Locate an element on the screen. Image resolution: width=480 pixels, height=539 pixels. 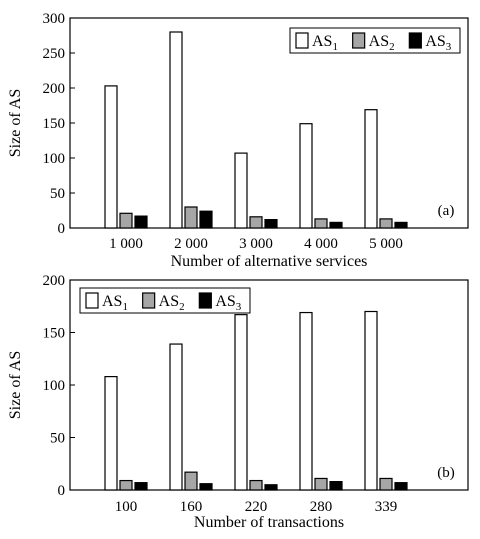
x-tick-label: 5 000 is located at coordinates (386, 244).